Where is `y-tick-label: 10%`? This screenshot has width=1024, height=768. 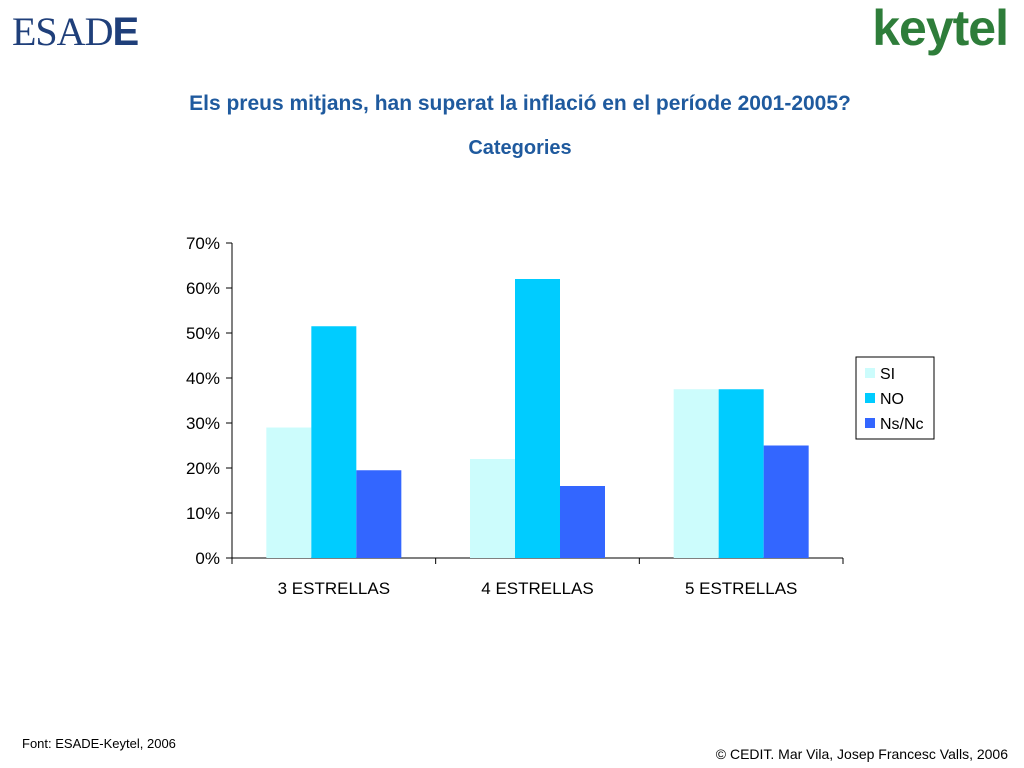
y-tick-label: 10% is located at coordinates (203, 513).